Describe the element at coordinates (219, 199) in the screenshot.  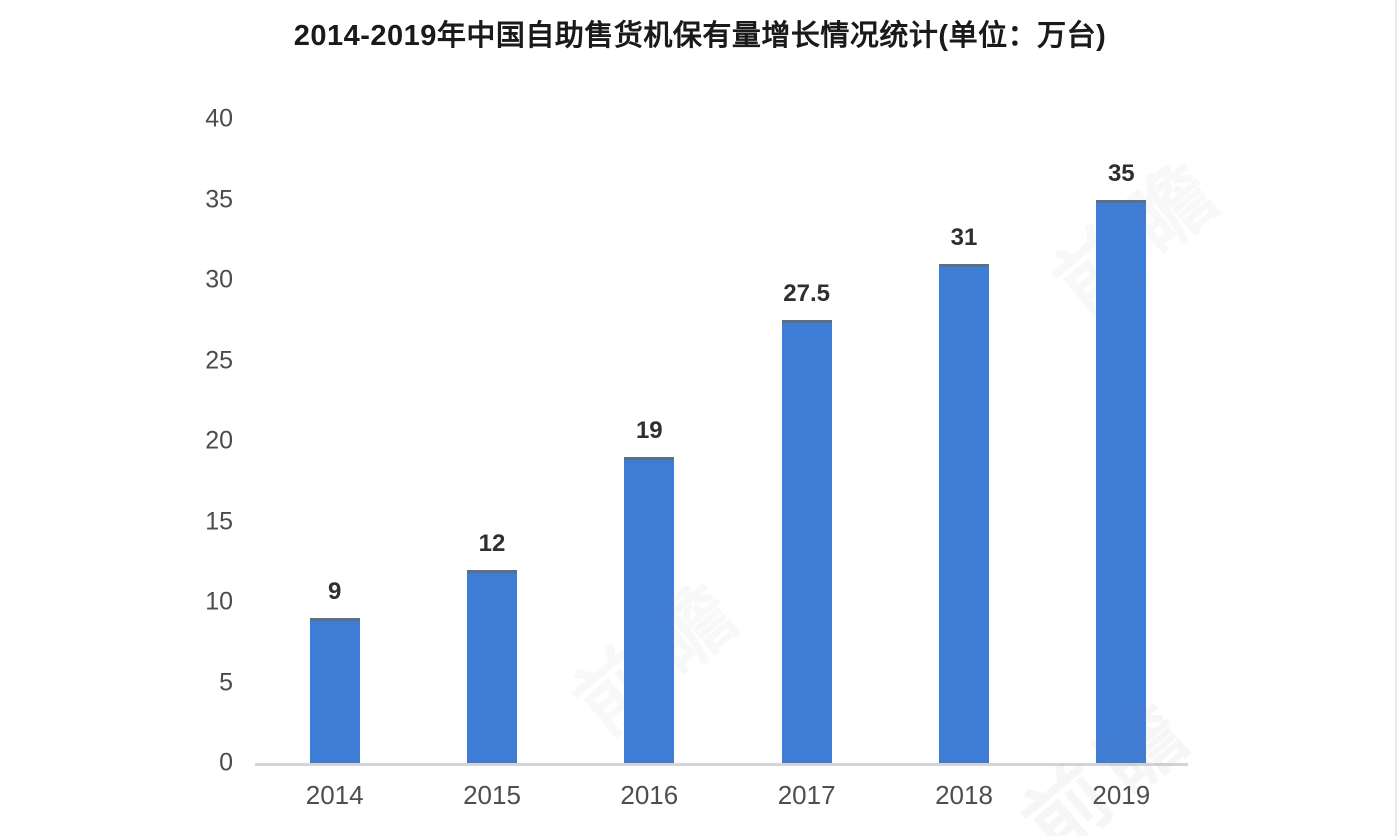
I see `y-tick-label-35: 35` at that location.